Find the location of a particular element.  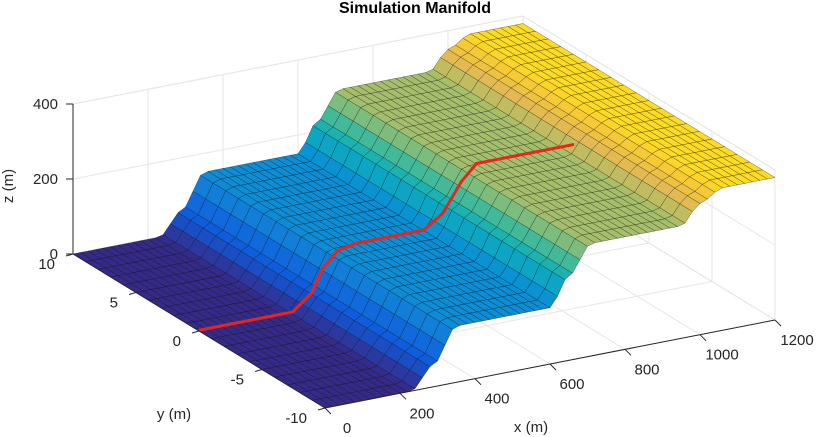

y-tick-label: 10 is located at coordinates (46, 264).